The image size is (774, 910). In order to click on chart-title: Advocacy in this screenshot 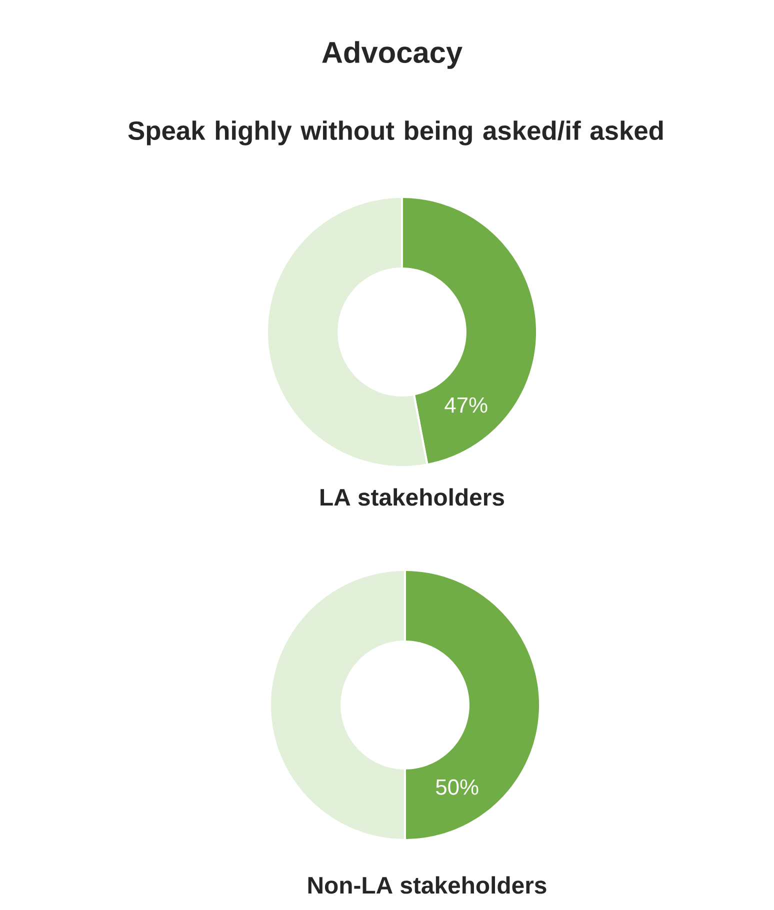, I will do `click(392, 55)`.